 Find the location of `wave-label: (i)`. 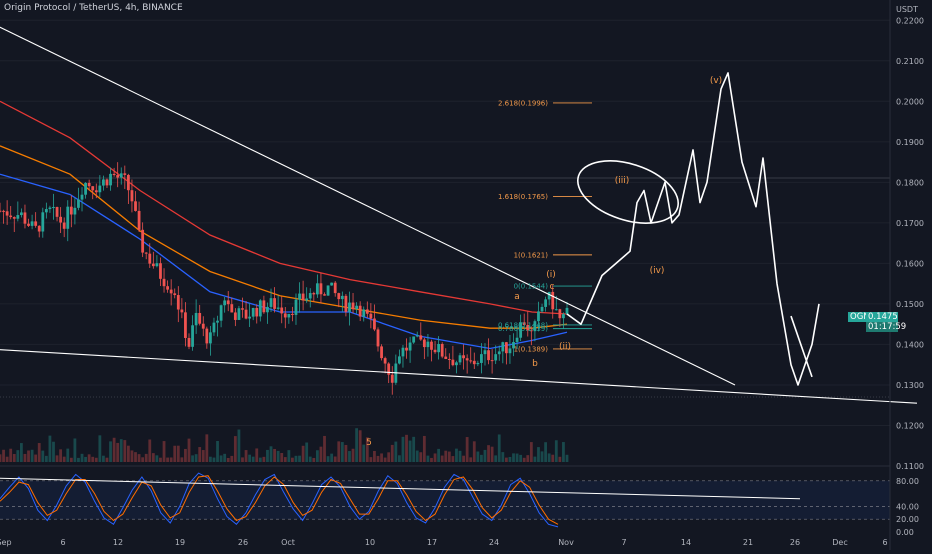

wave-label: (i) is located at coordinates (551, 275).